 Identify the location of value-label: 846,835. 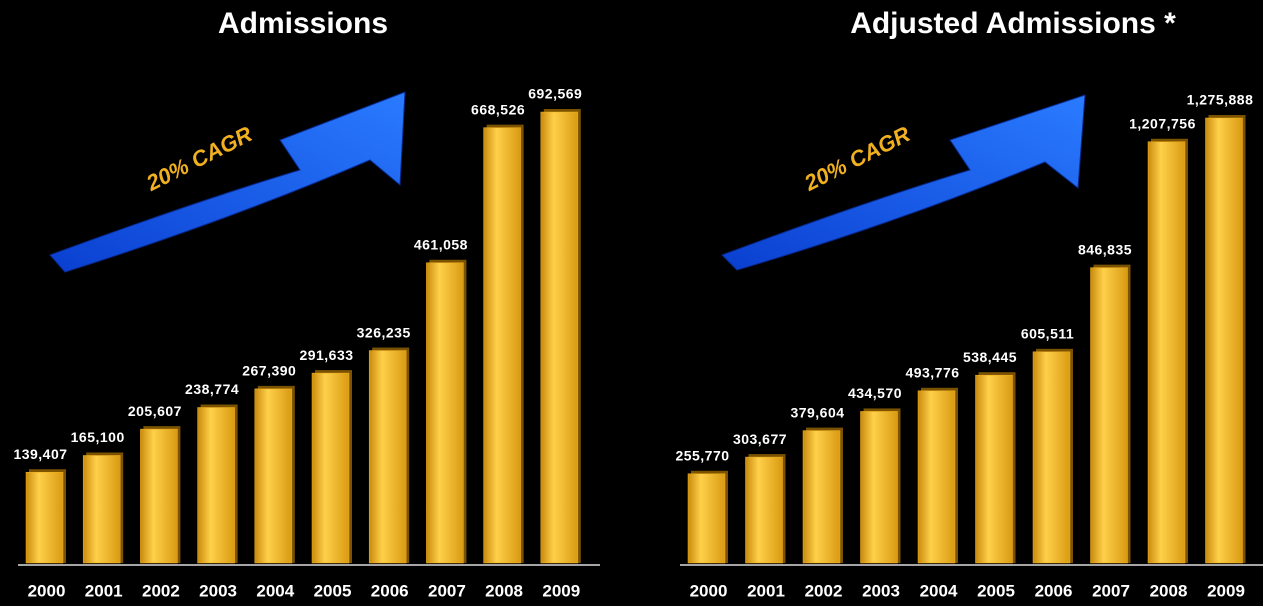
(1105, 249).